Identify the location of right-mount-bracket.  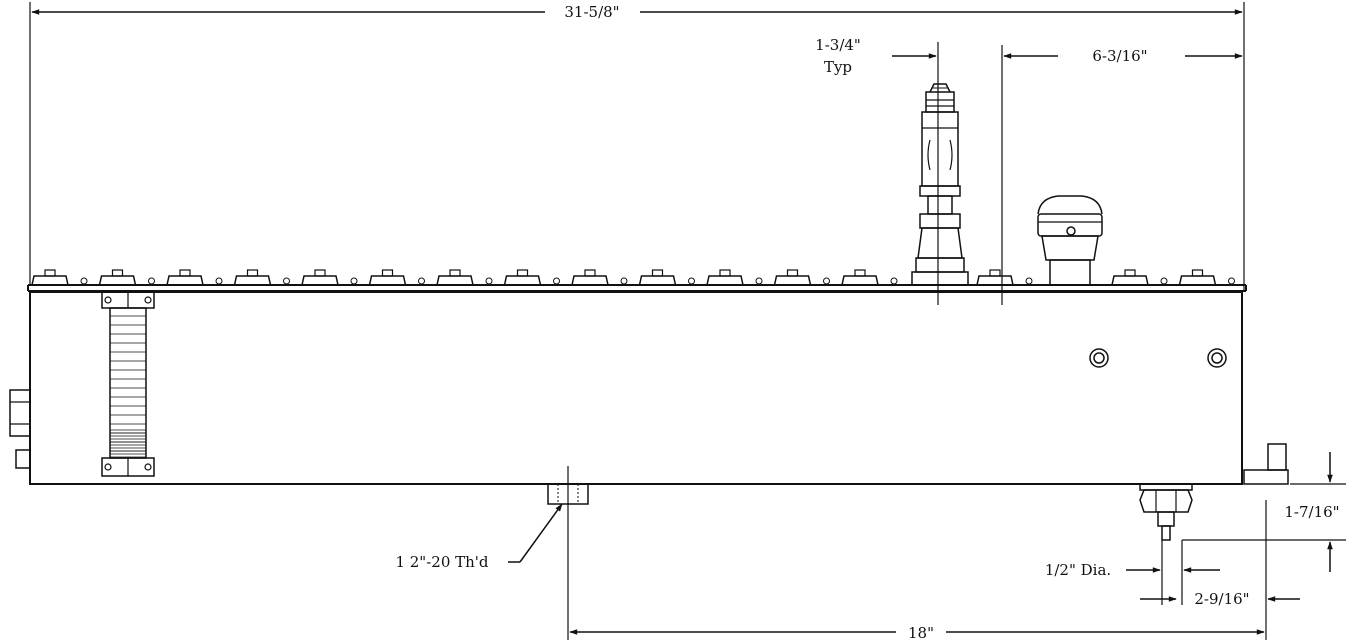
(1266, 464).